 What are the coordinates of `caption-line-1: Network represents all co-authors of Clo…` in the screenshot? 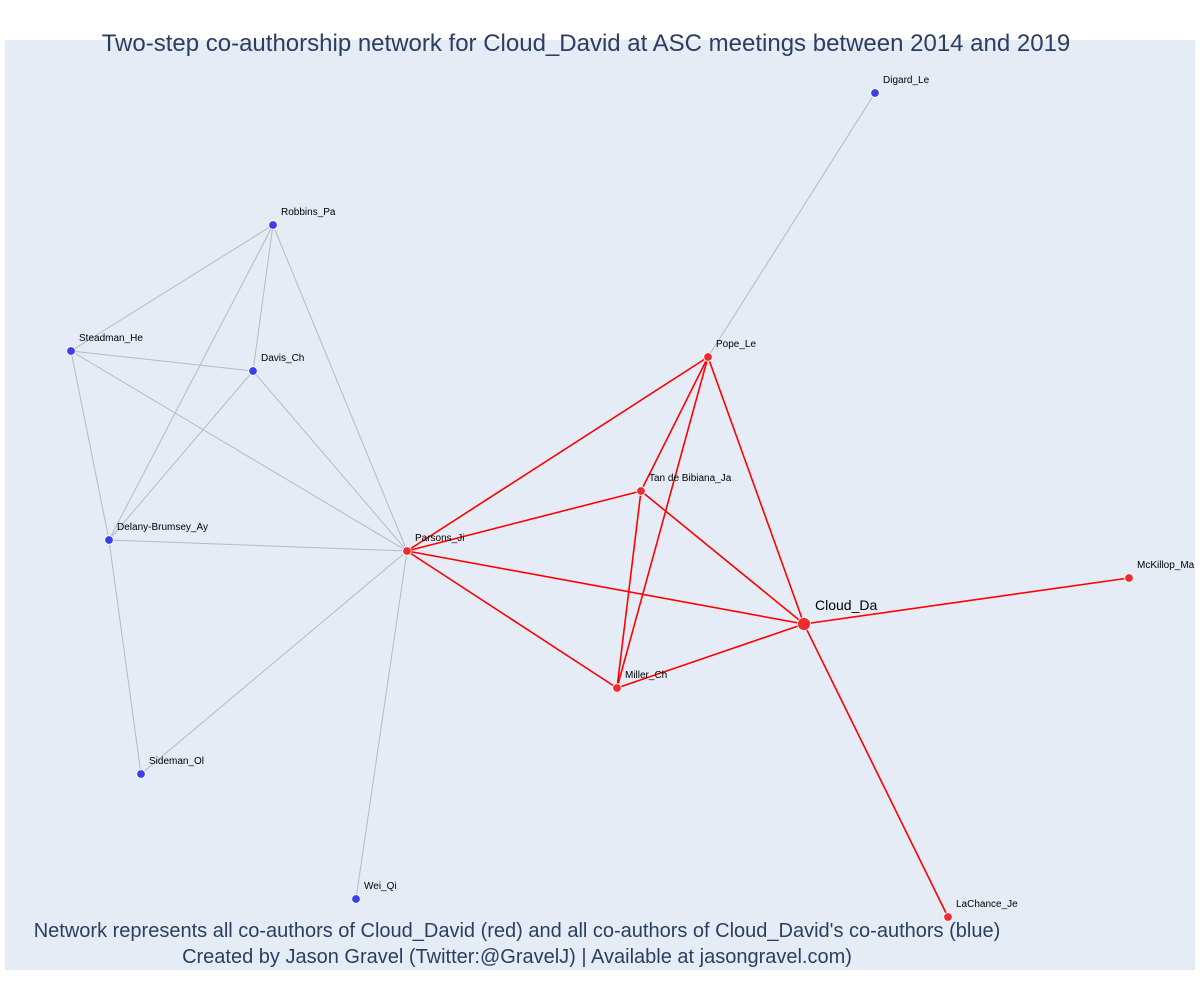 It's located at (517, 931).